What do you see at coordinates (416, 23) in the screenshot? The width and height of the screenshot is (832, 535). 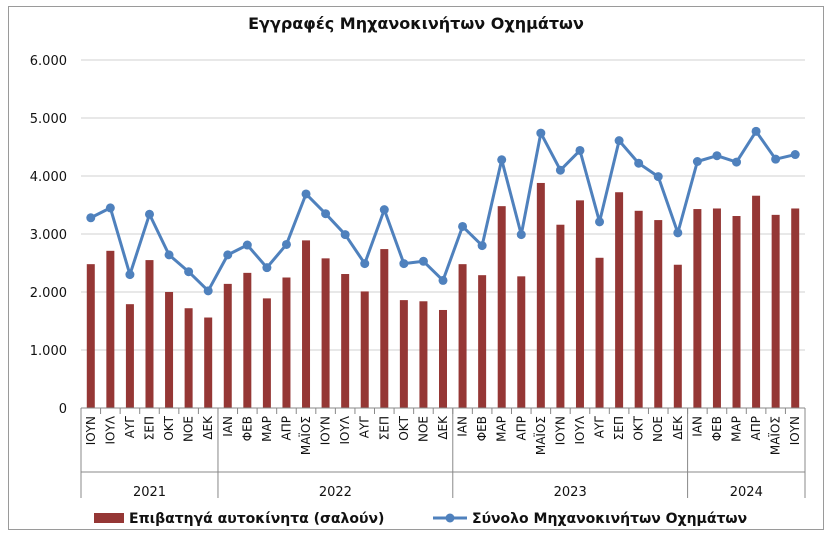 I see `chart-title: Εγγραφές Μηχανοκινήτων Οχημάτων` at bounding box center [416, 23].